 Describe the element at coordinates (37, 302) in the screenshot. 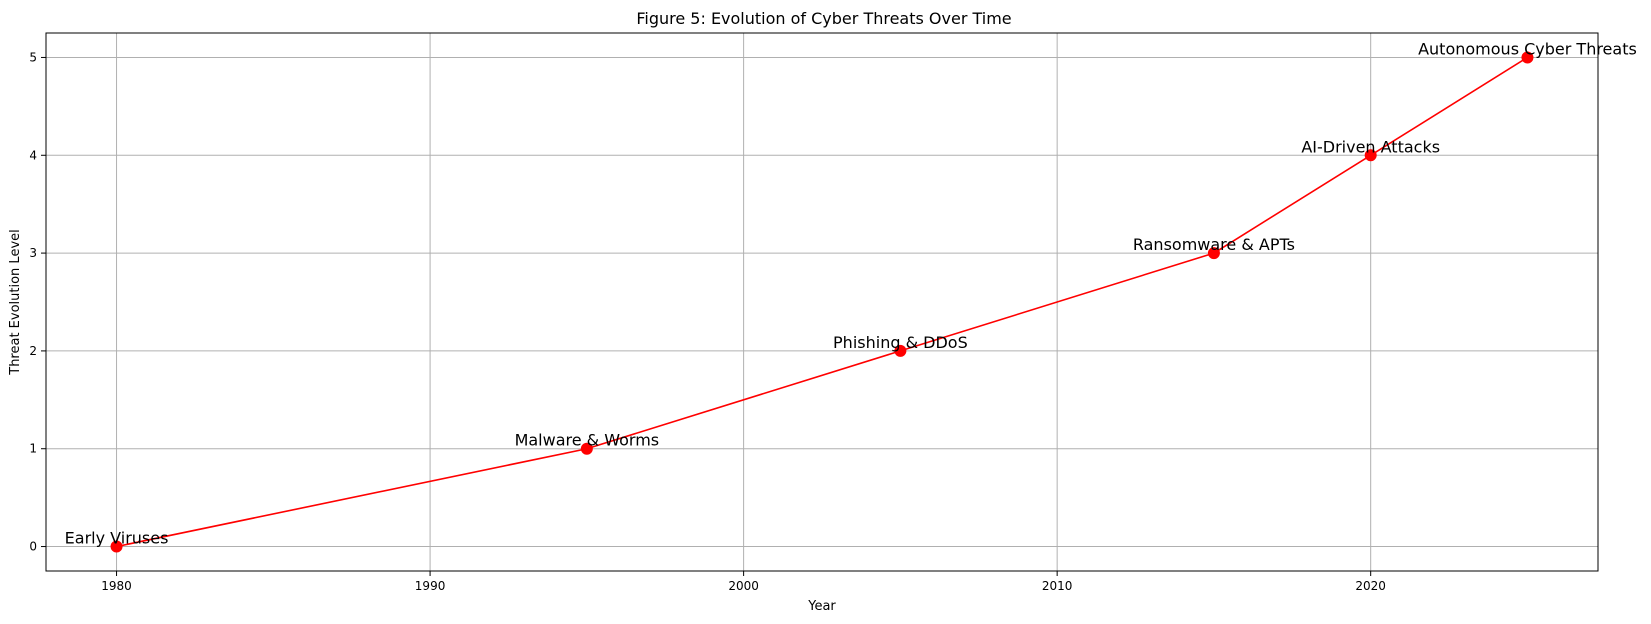

I see `y-axis-ticks: 0 1 2 3 4 5` at that location.